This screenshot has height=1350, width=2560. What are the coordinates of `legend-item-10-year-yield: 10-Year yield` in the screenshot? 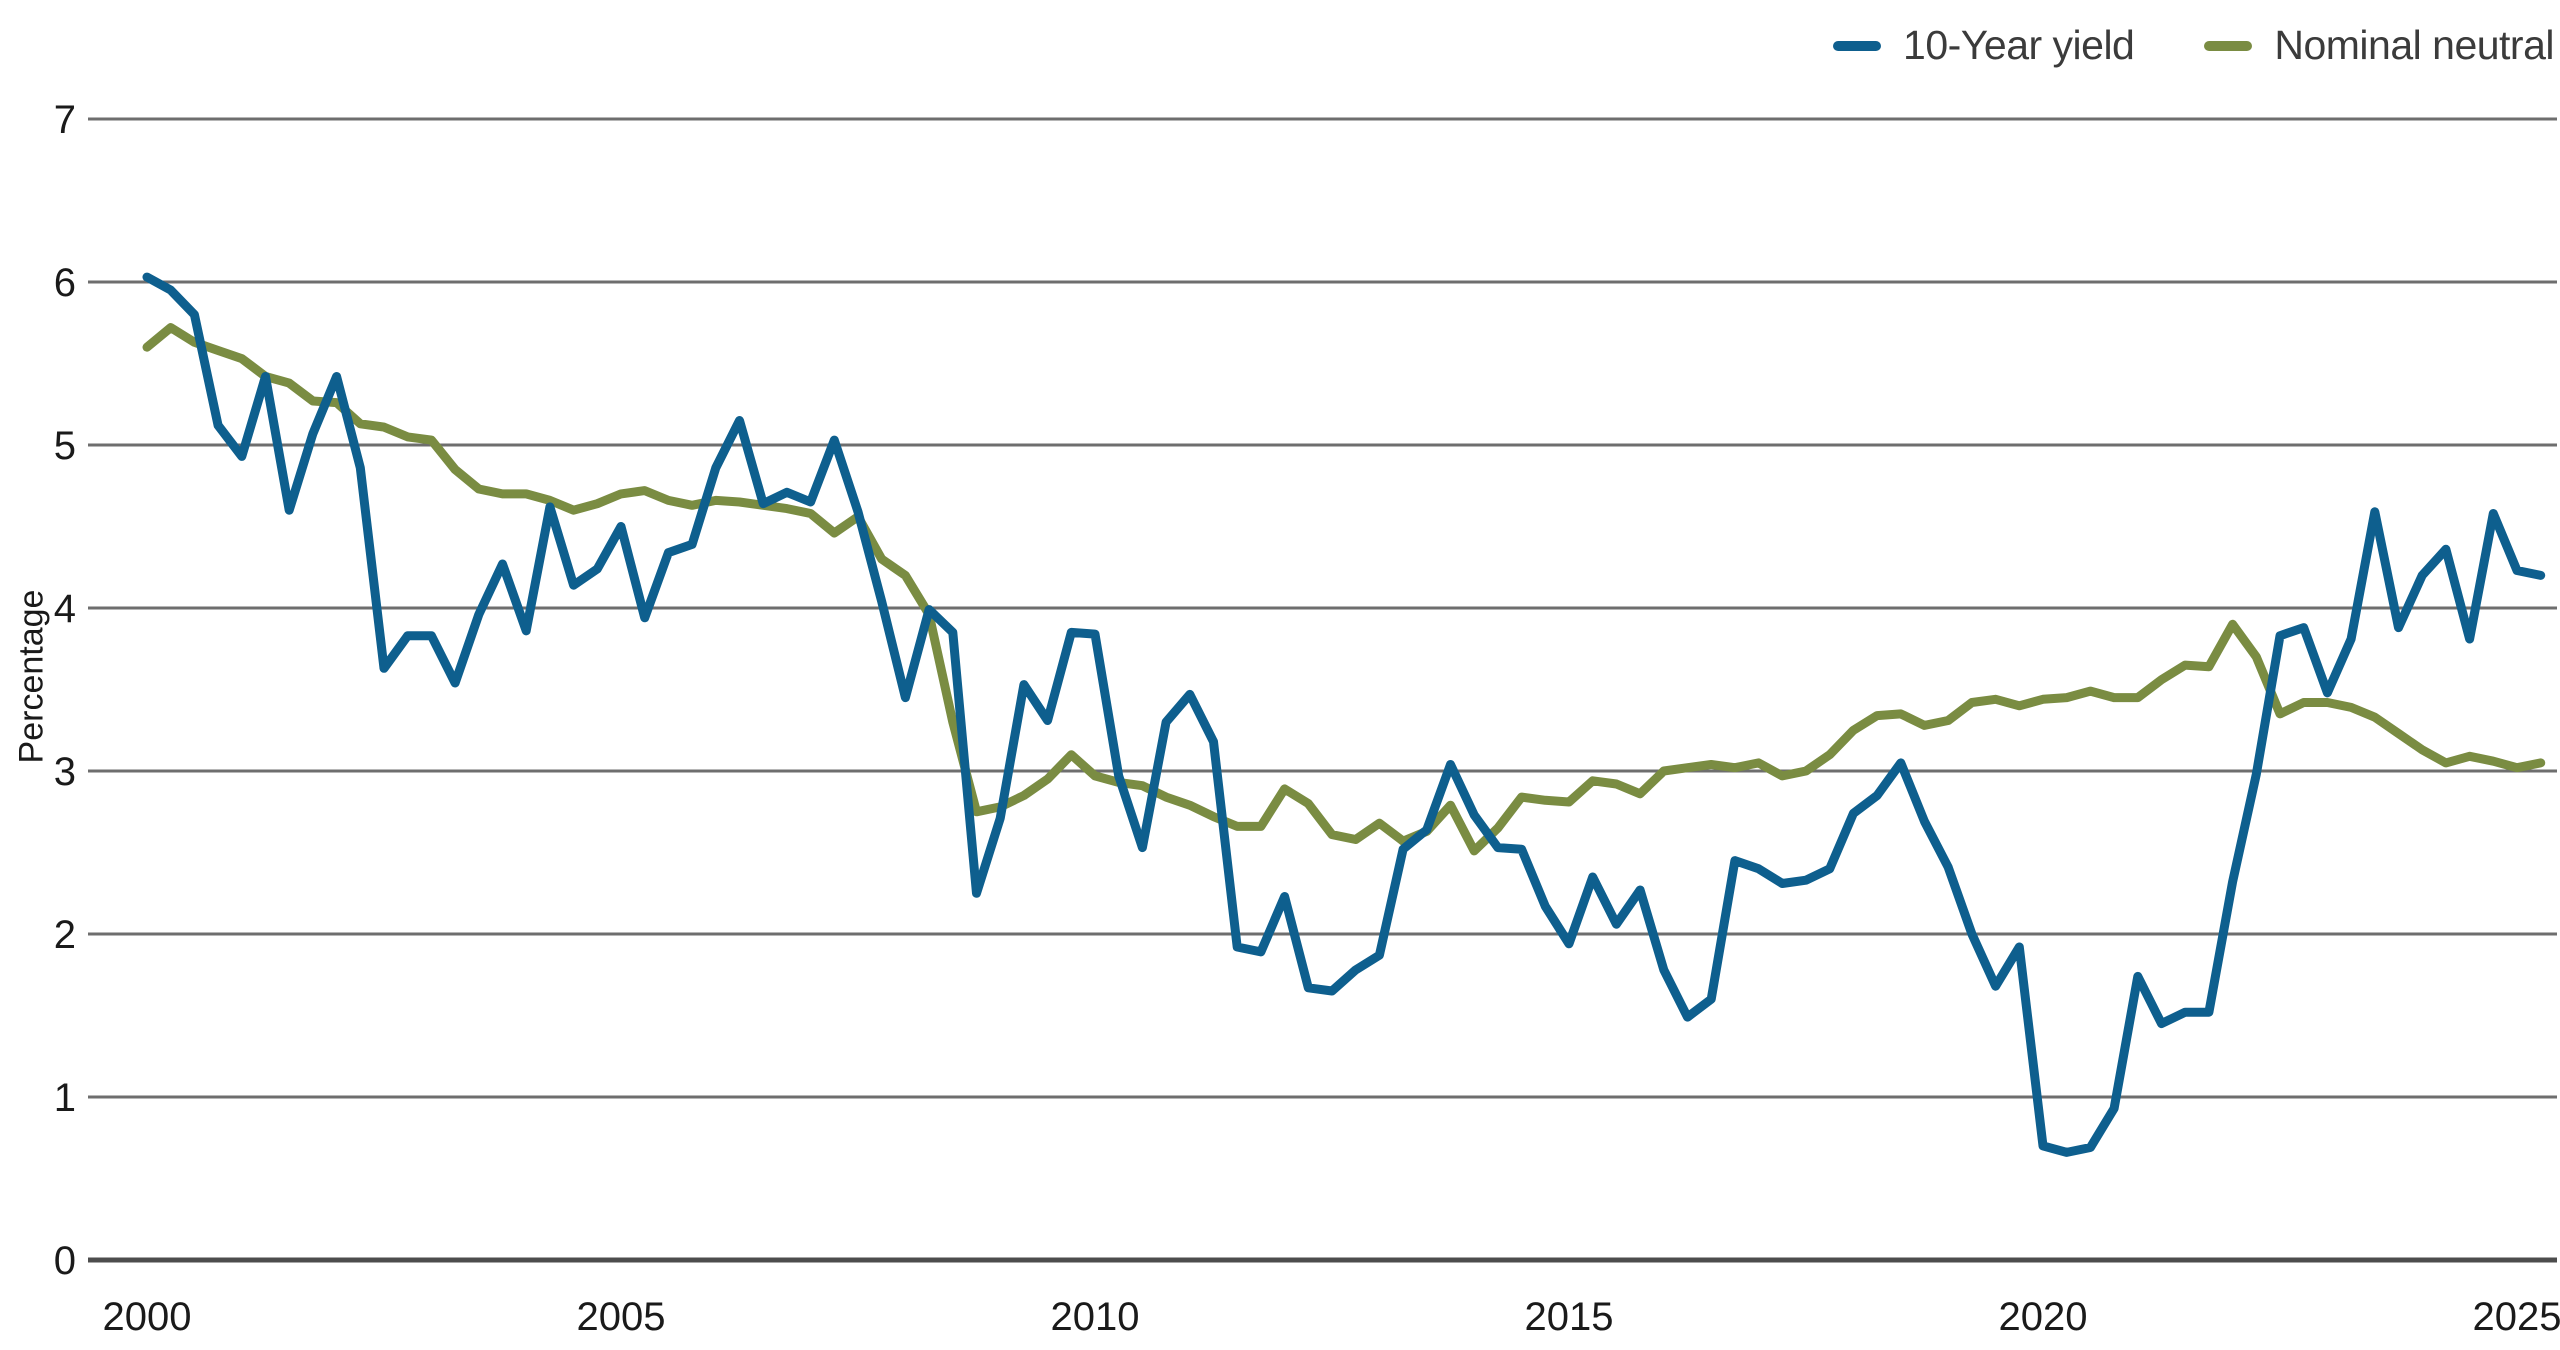 It's located at (1984, 45).